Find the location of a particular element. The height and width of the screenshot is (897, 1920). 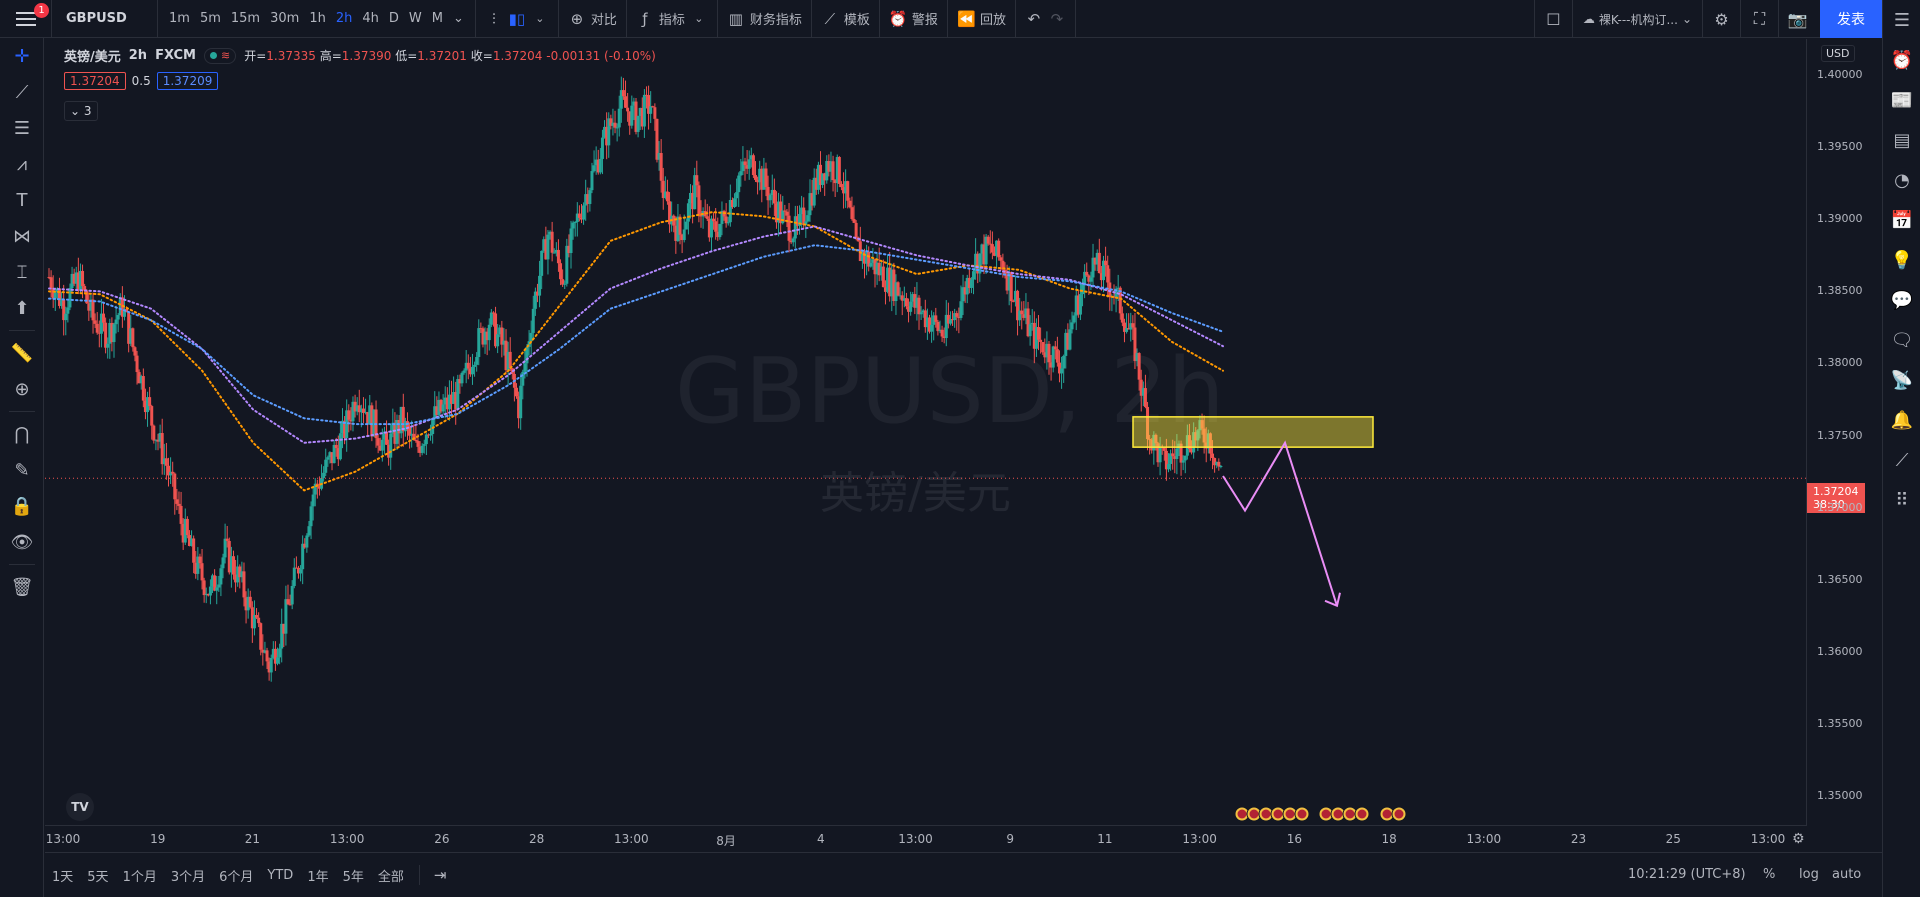

clock-timezone: 10:21:29 (UTC+8) is located at coordinates (1687, 874).